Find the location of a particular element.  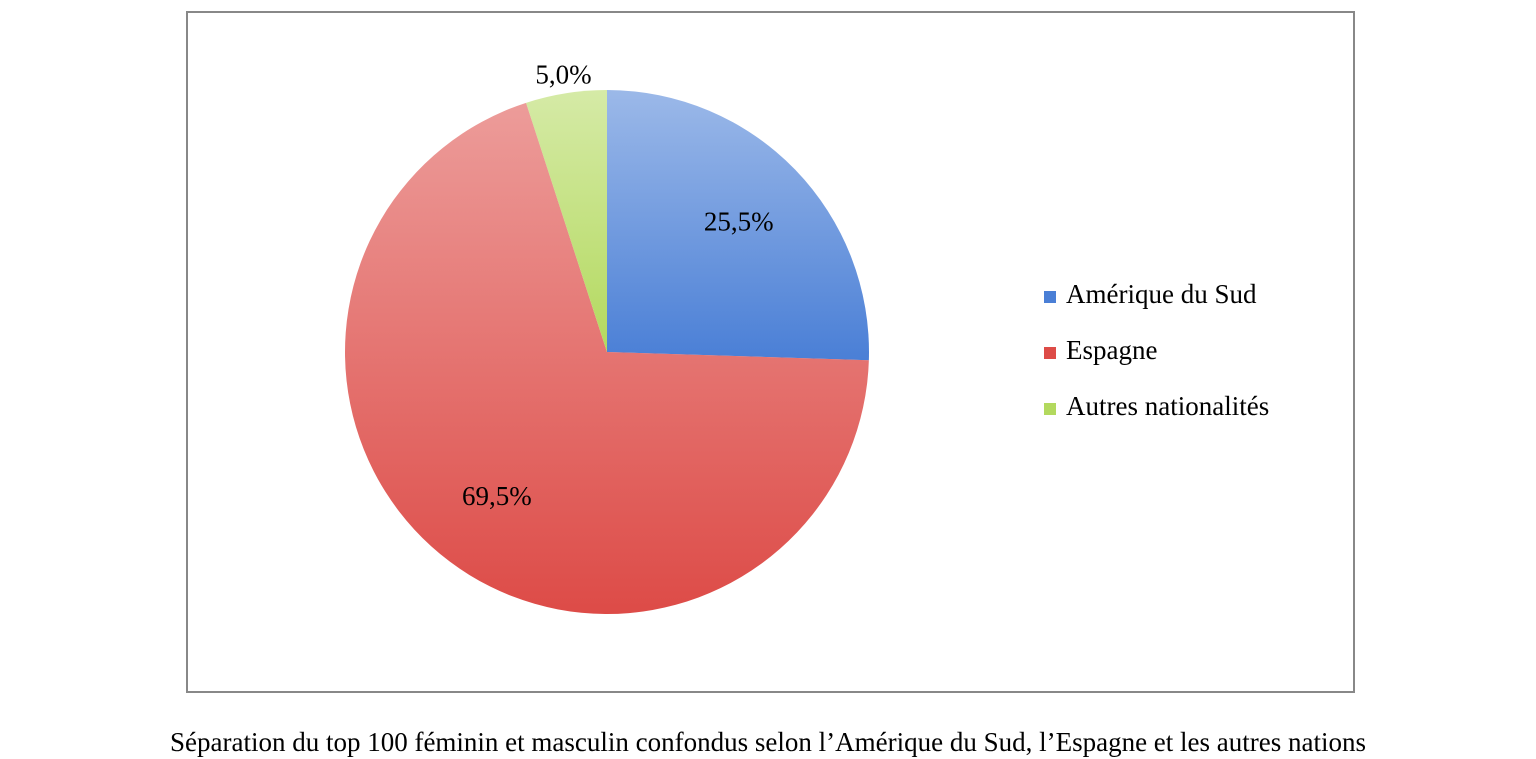

data-label: 69,5% is located at coordinates (497, 496).